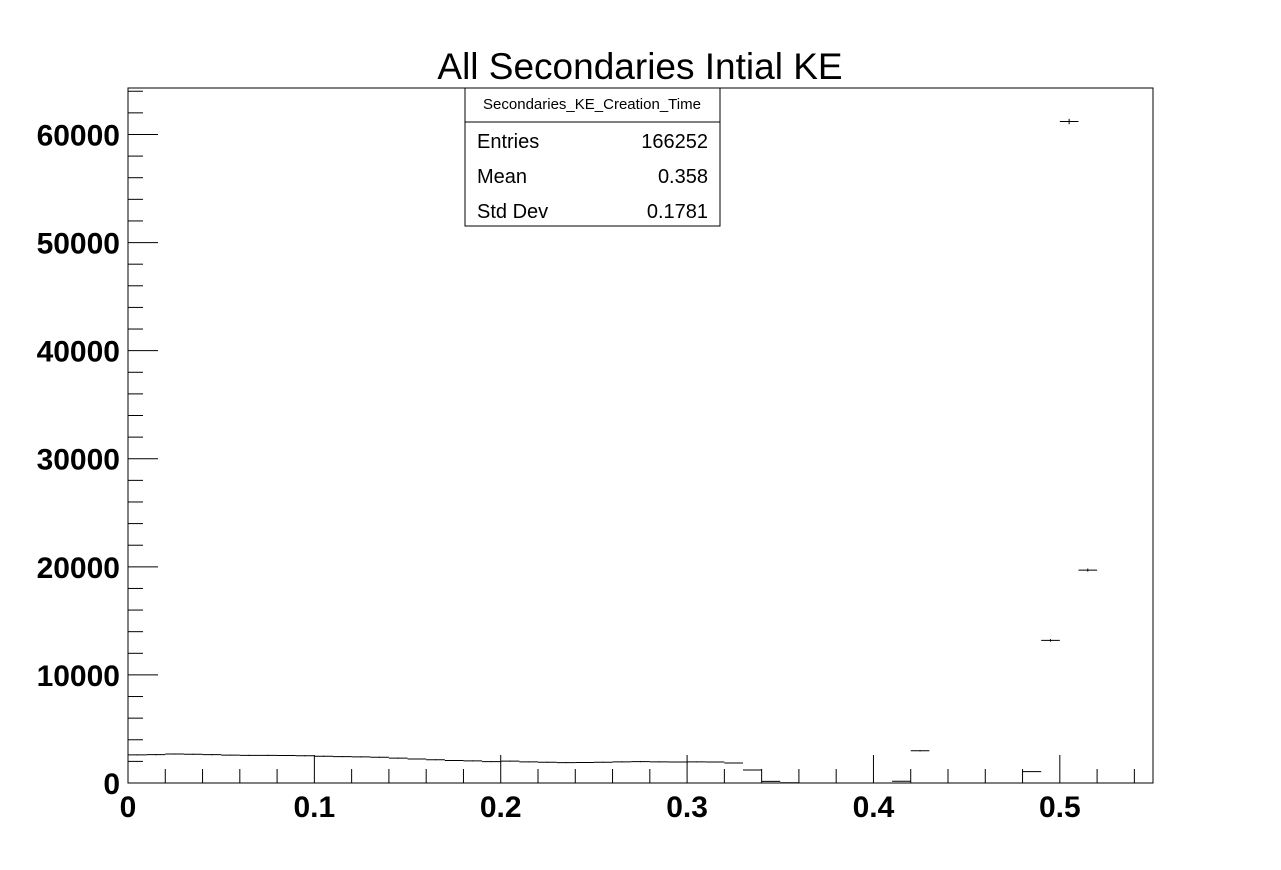  Describe the element at coordinates (683, 177) in the screenshot. I see `stats-mean-value: 0.358` at that location.